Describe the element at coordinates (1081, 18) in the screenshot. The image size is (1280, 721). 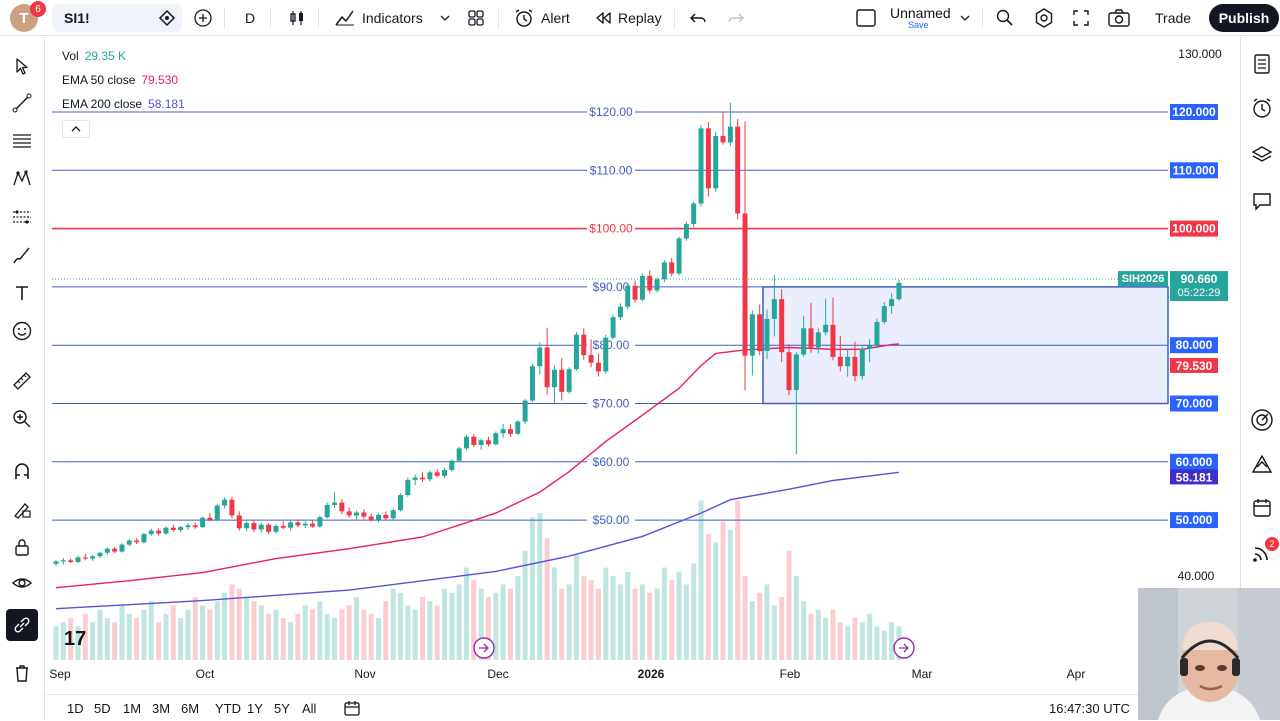
I see `fullscreen-icon` at that location.